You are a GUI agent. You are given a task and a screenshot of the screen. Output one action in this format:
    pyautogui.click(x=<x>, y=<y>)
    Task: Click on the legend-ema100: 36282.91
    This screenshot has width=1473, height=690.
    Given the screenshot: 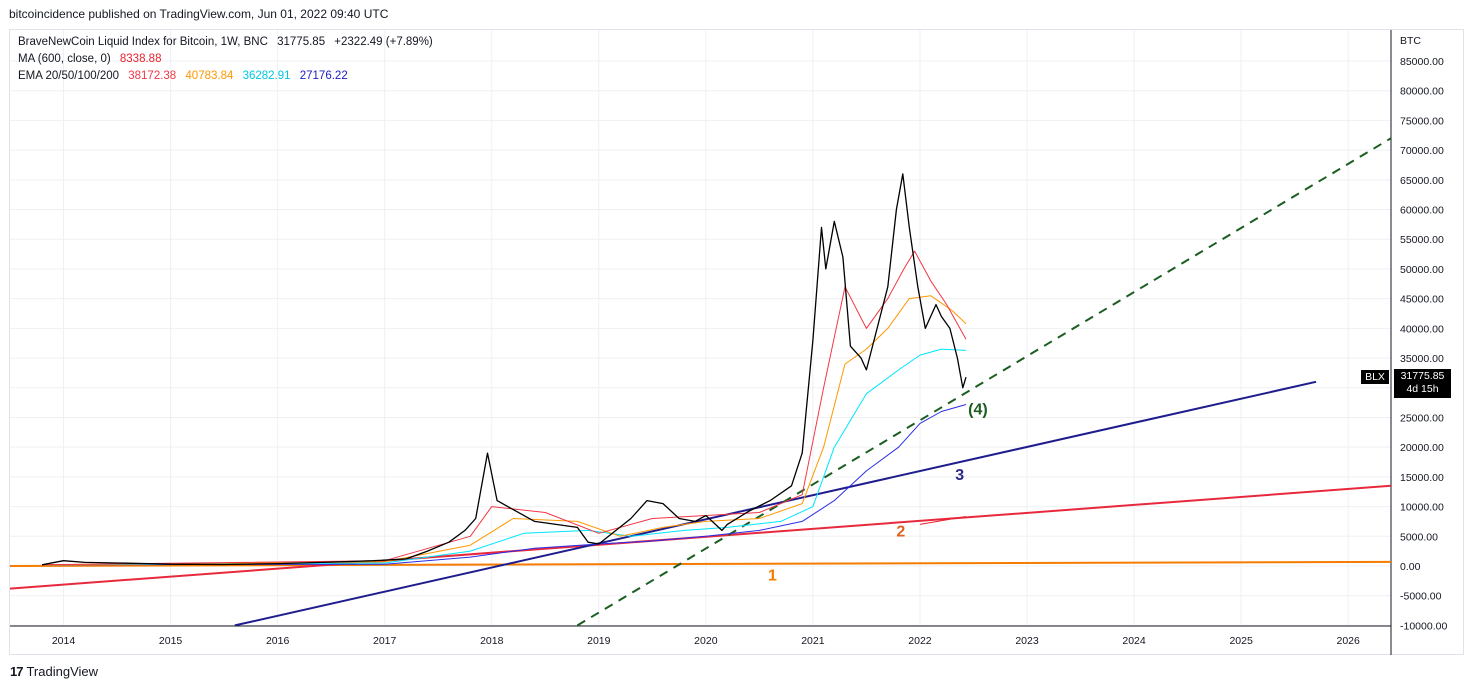 What is the action you would take?
    pyautogui.click(x=266, y=76)
    